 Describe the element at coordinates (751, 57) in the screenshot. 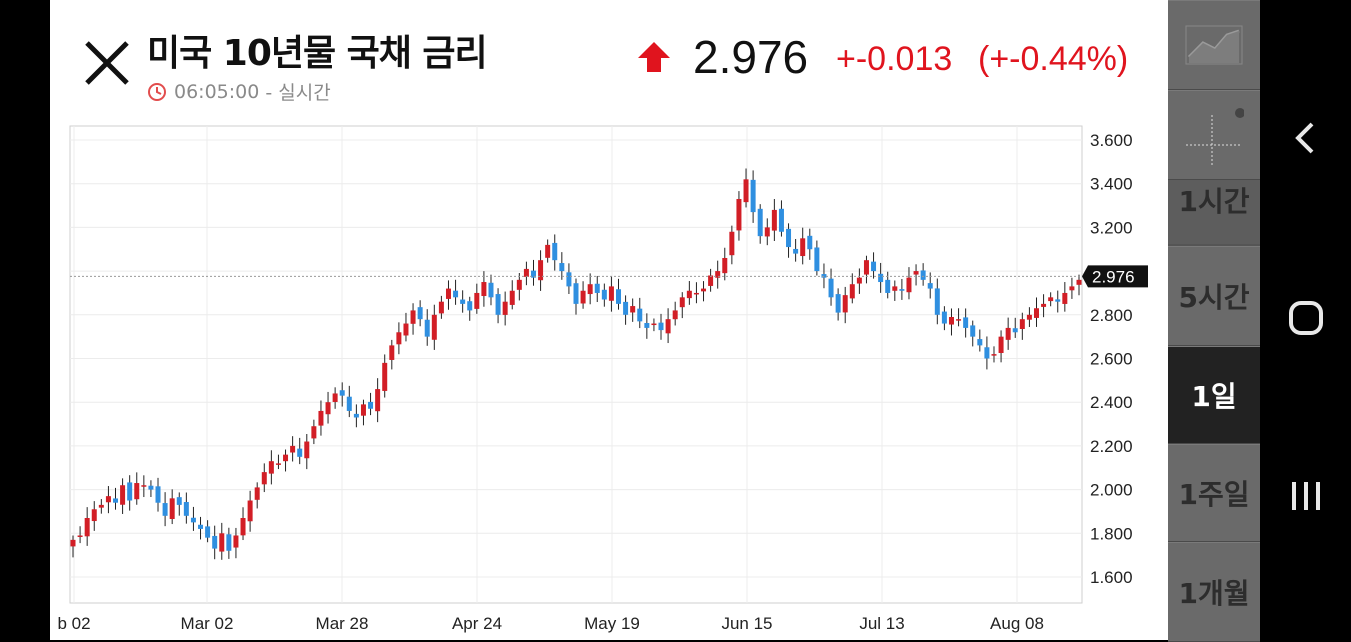

I see `current-price: 2.976` at that location.